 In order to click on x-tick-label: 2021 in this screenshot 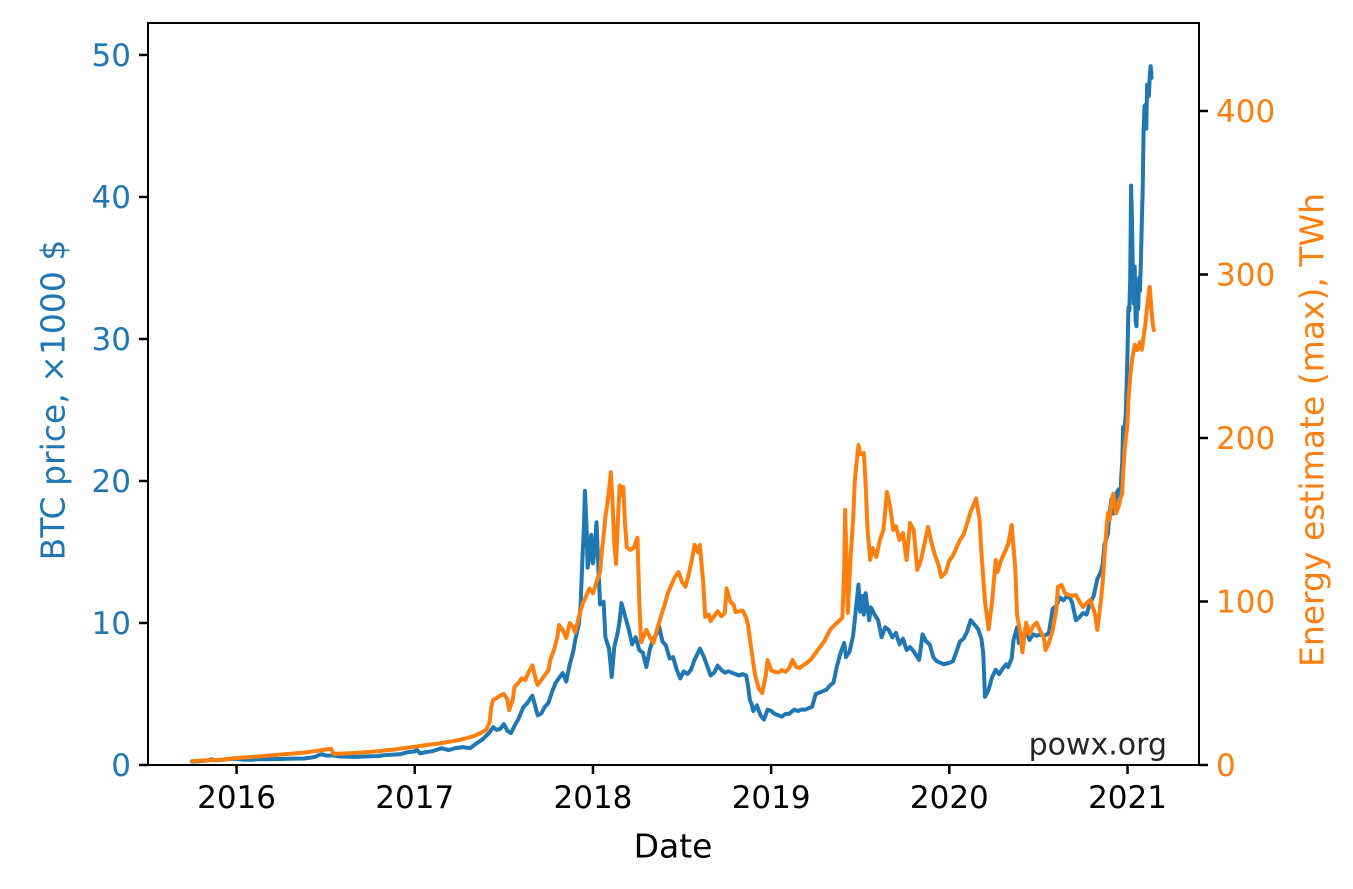, I will do `click(1127, 798)`.